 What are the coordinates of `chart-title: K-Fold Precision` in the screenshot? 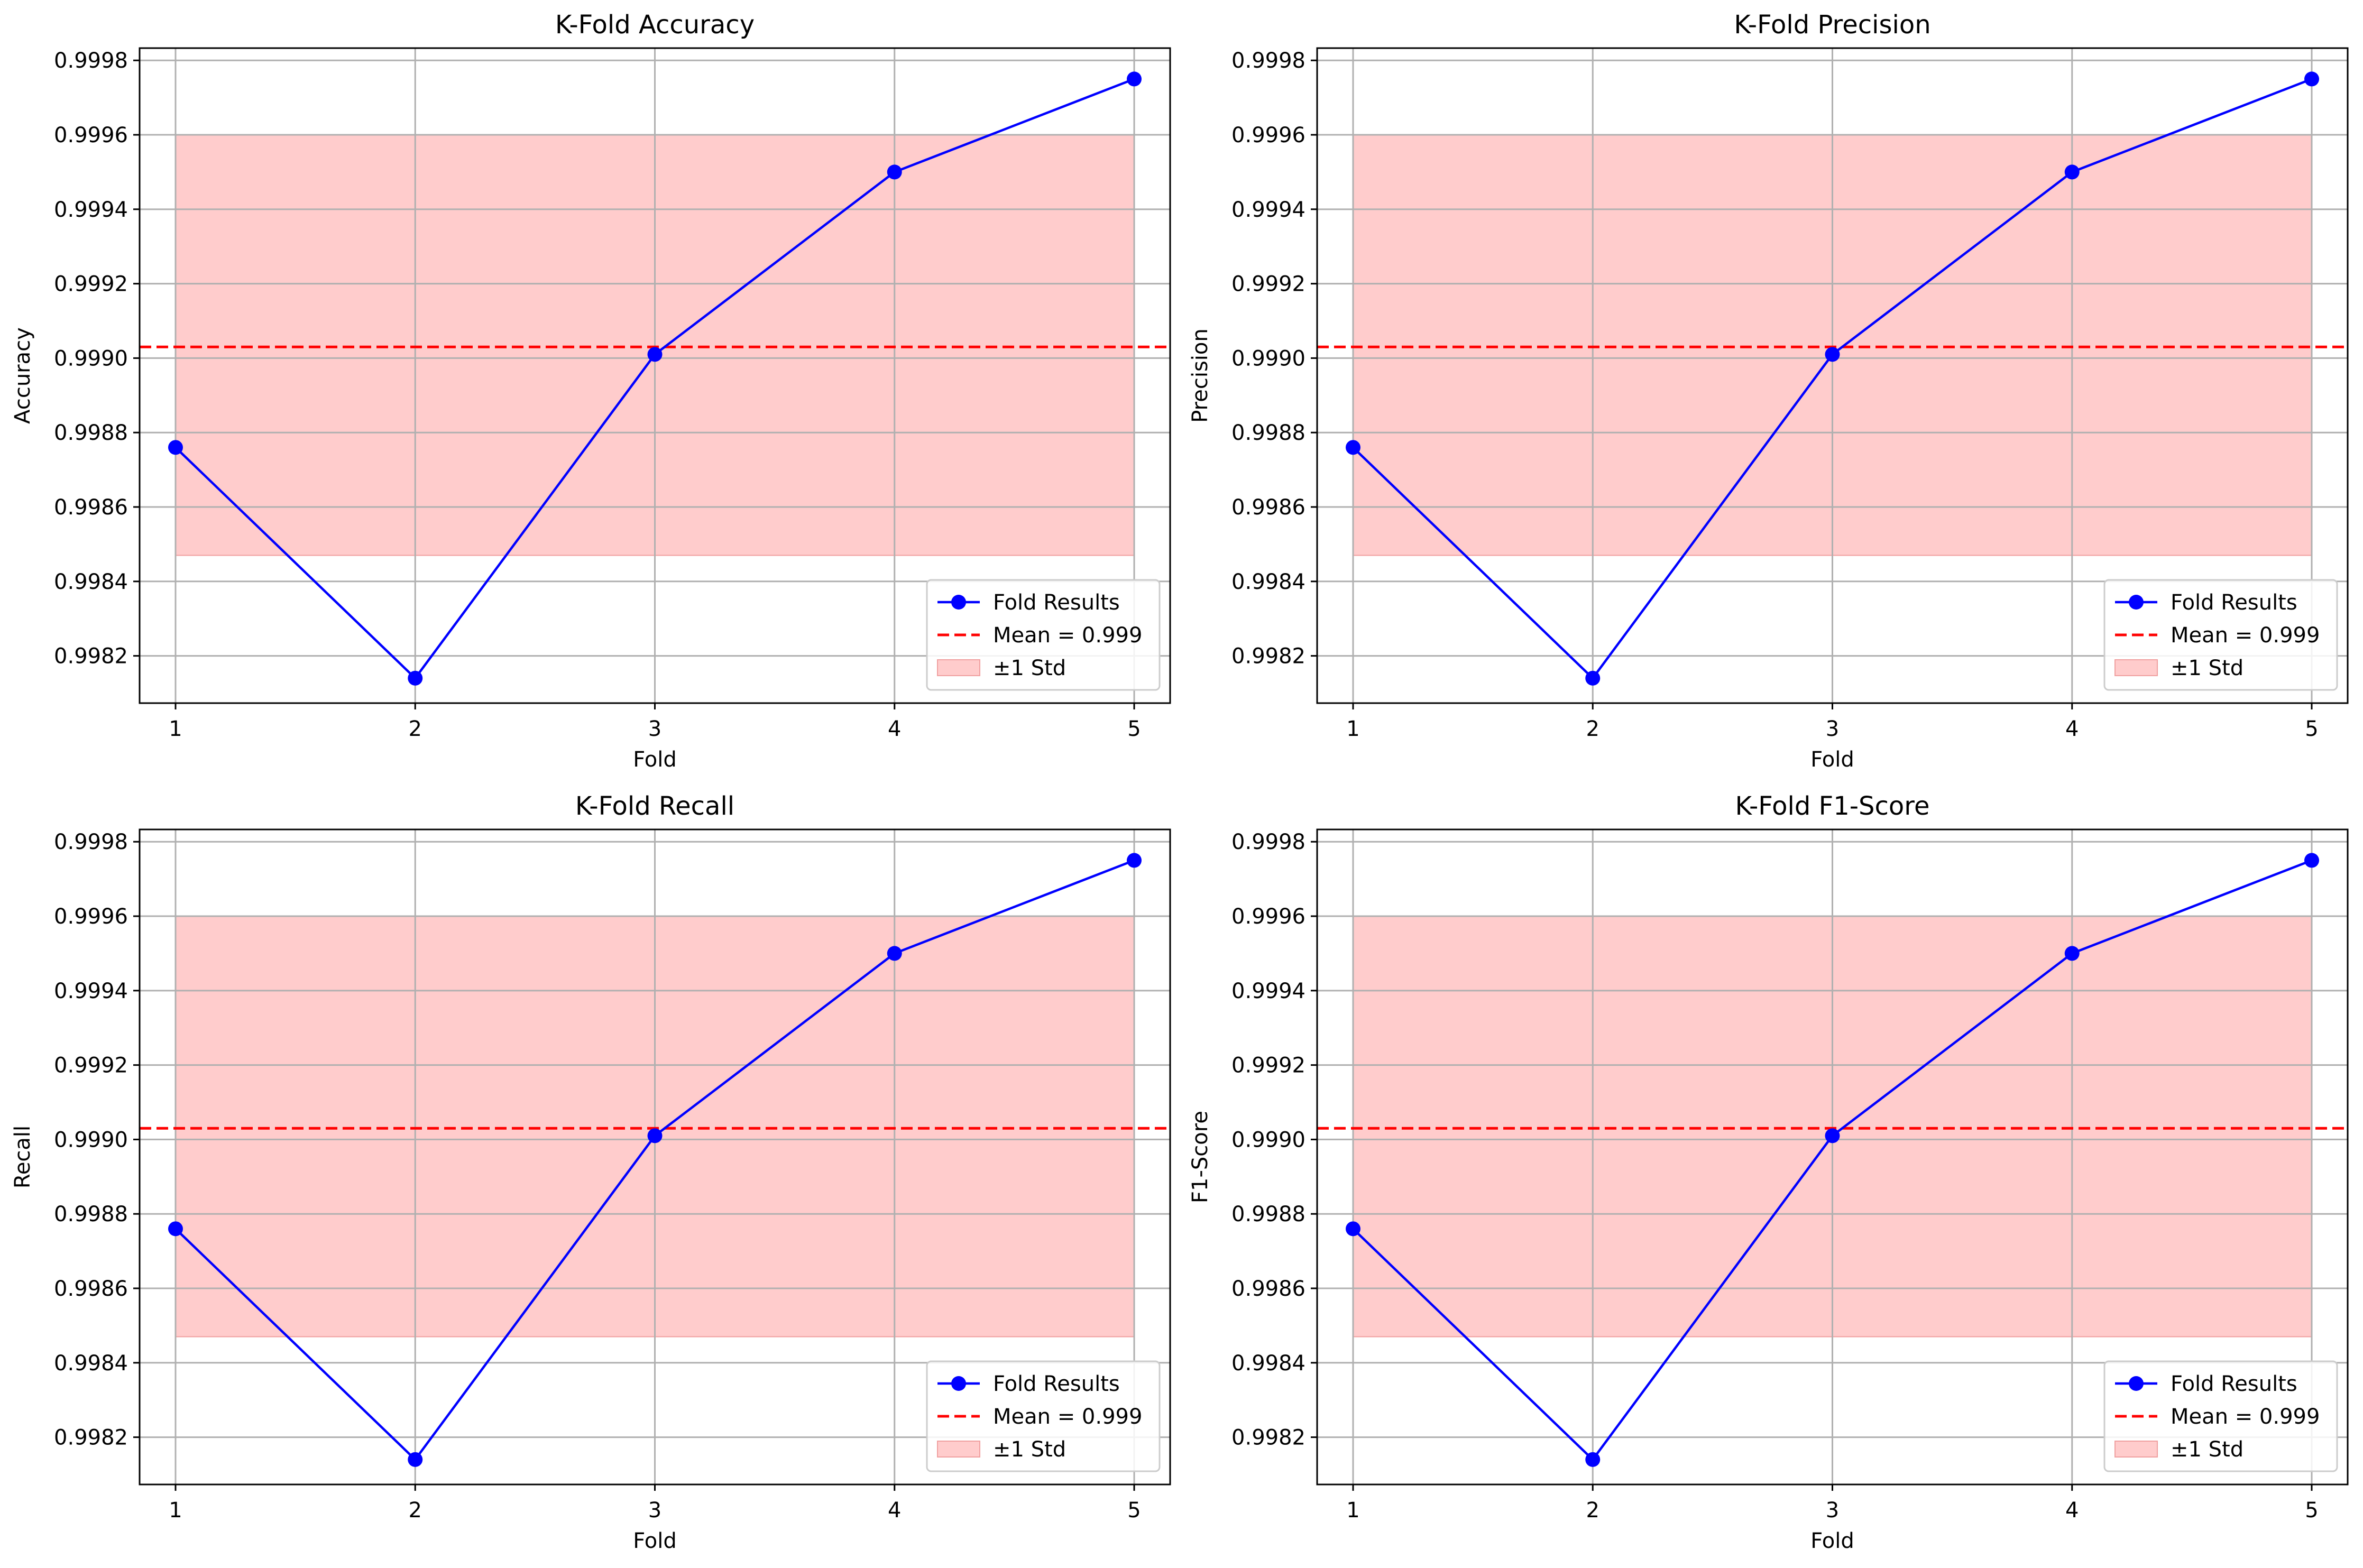 It's located at (1832, 25).